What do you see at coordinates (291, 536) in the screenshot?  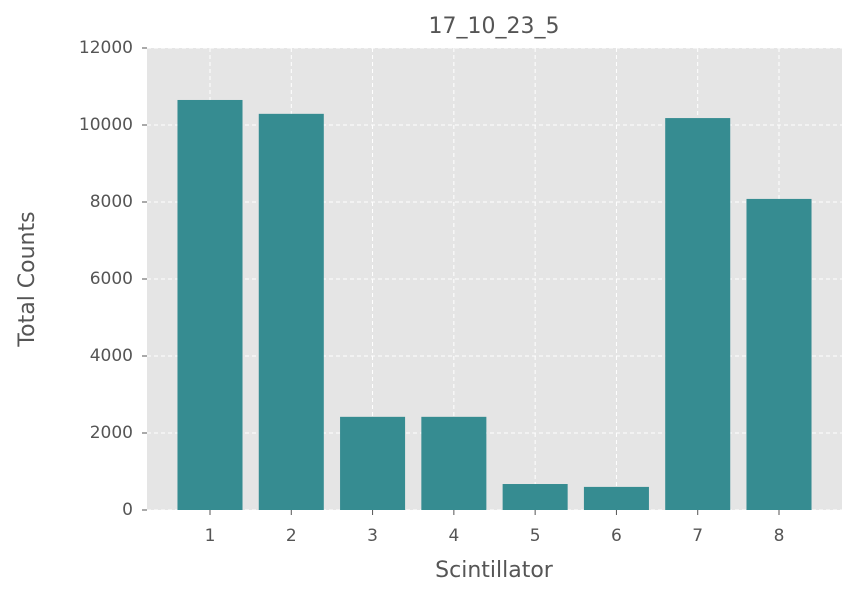 I see `x-tick-label: 2` at bounding box center [291, 536].